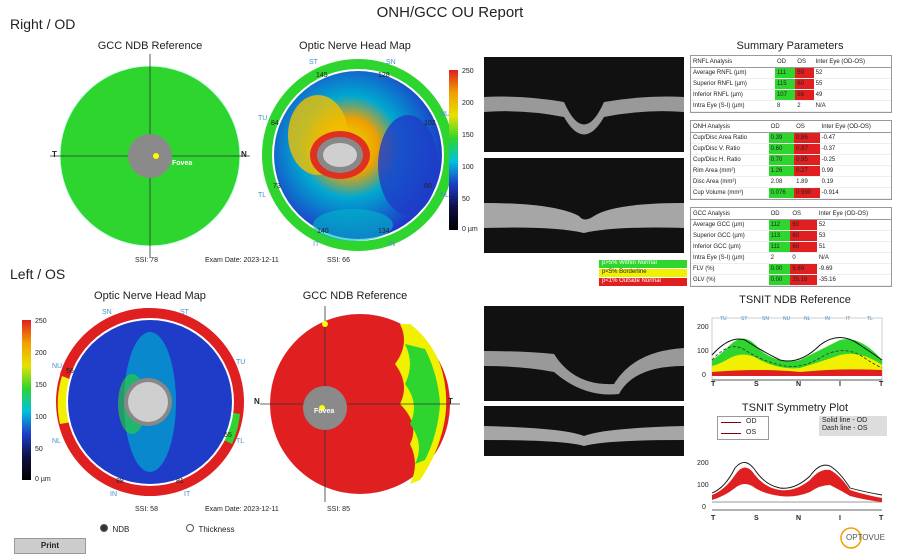  What do you see at coordinates (41, 321) in the screenshot?
I see `os-cb-250: 250` at bounding box center [41, 321].